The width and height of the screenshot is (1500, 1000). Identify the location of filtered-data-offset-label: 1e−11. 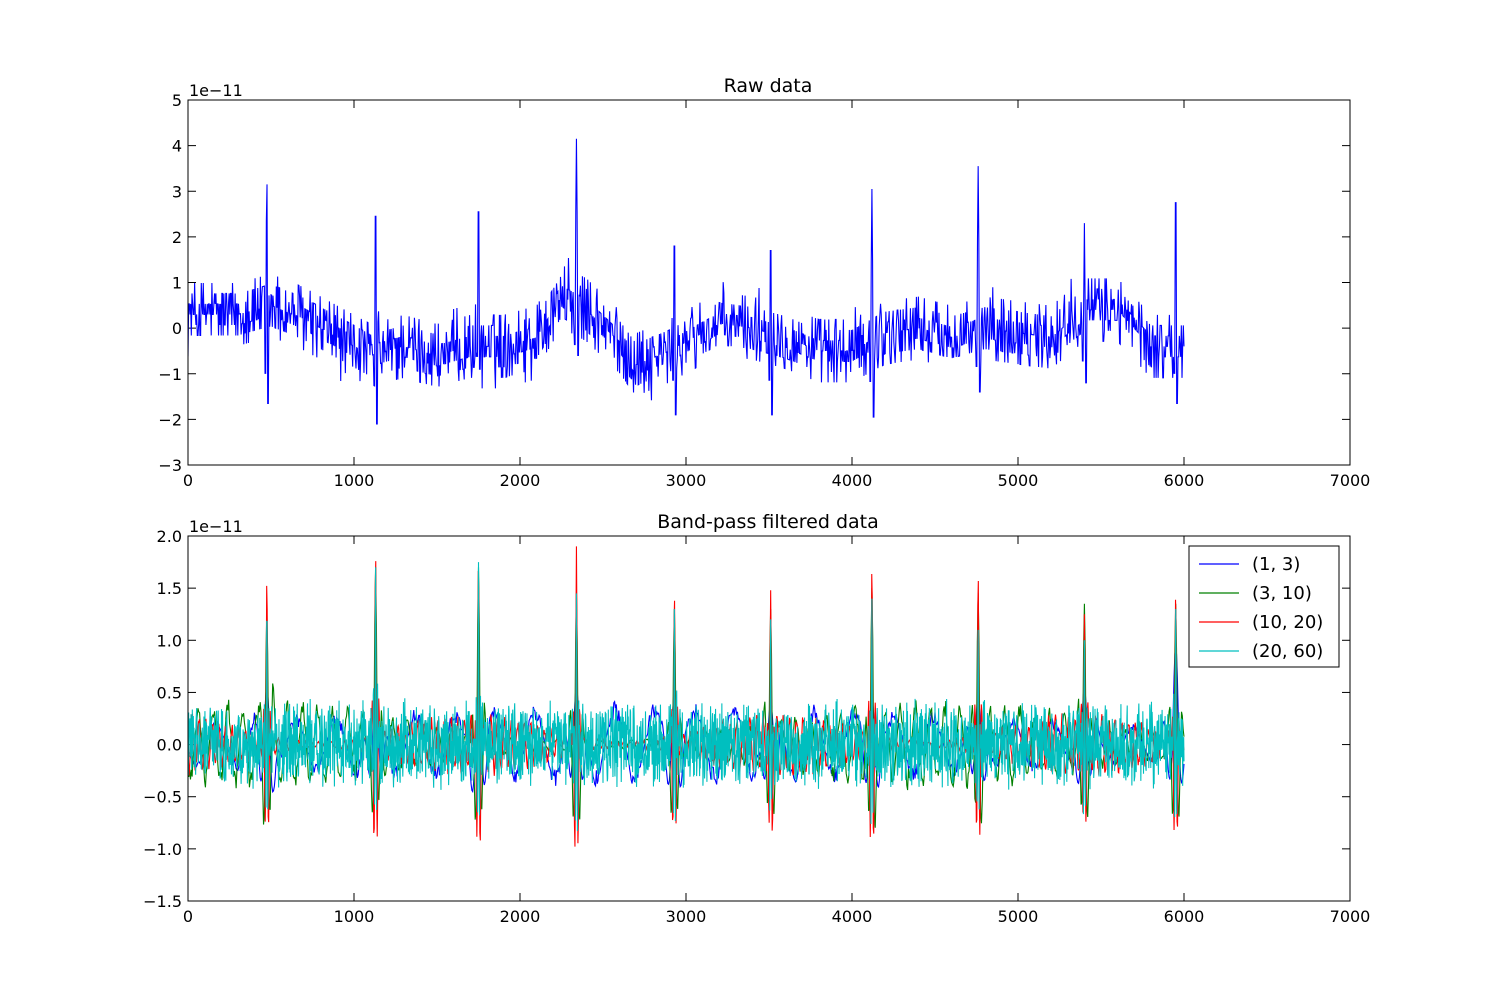
(216, 526).